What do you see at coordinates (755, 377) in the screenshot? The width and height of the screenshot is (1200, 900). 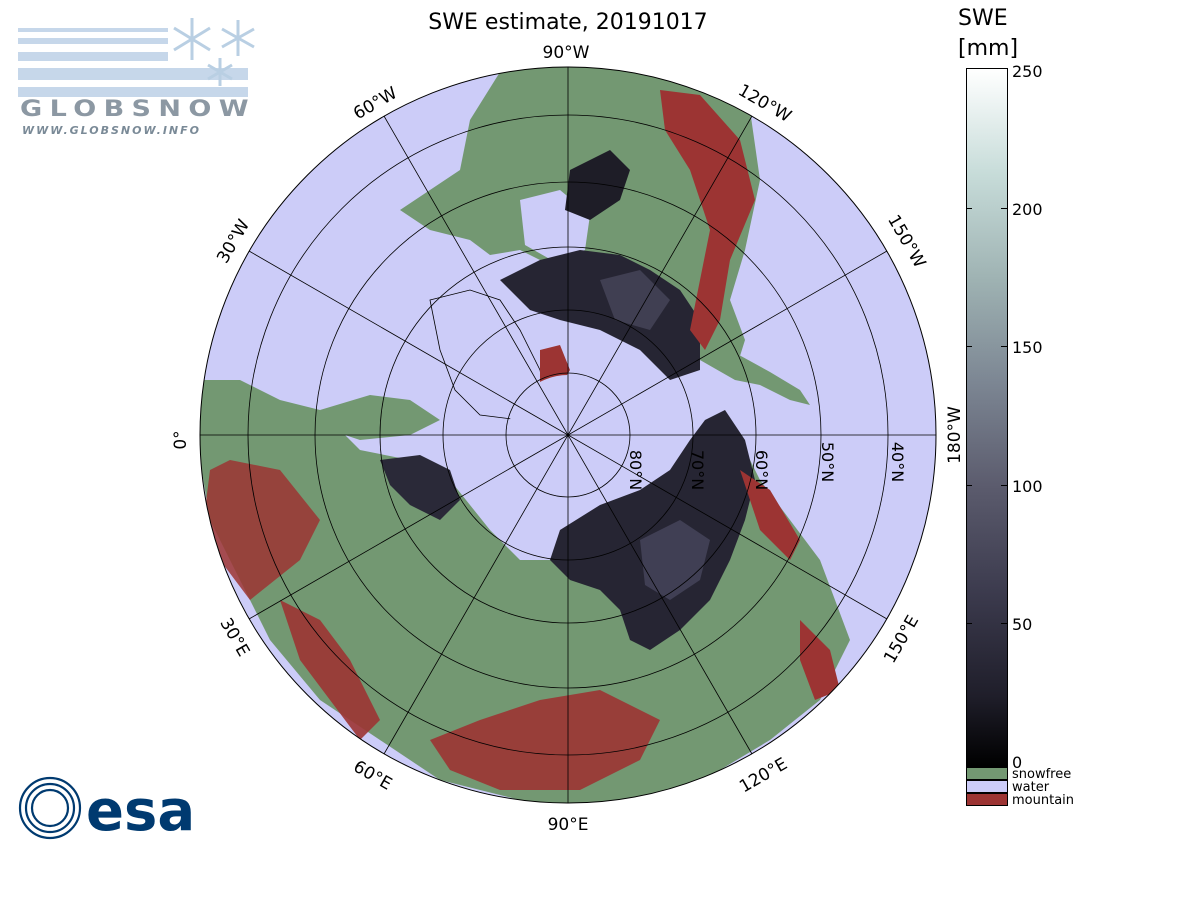 I see `land-alaska` at bounding box center [755, 377].